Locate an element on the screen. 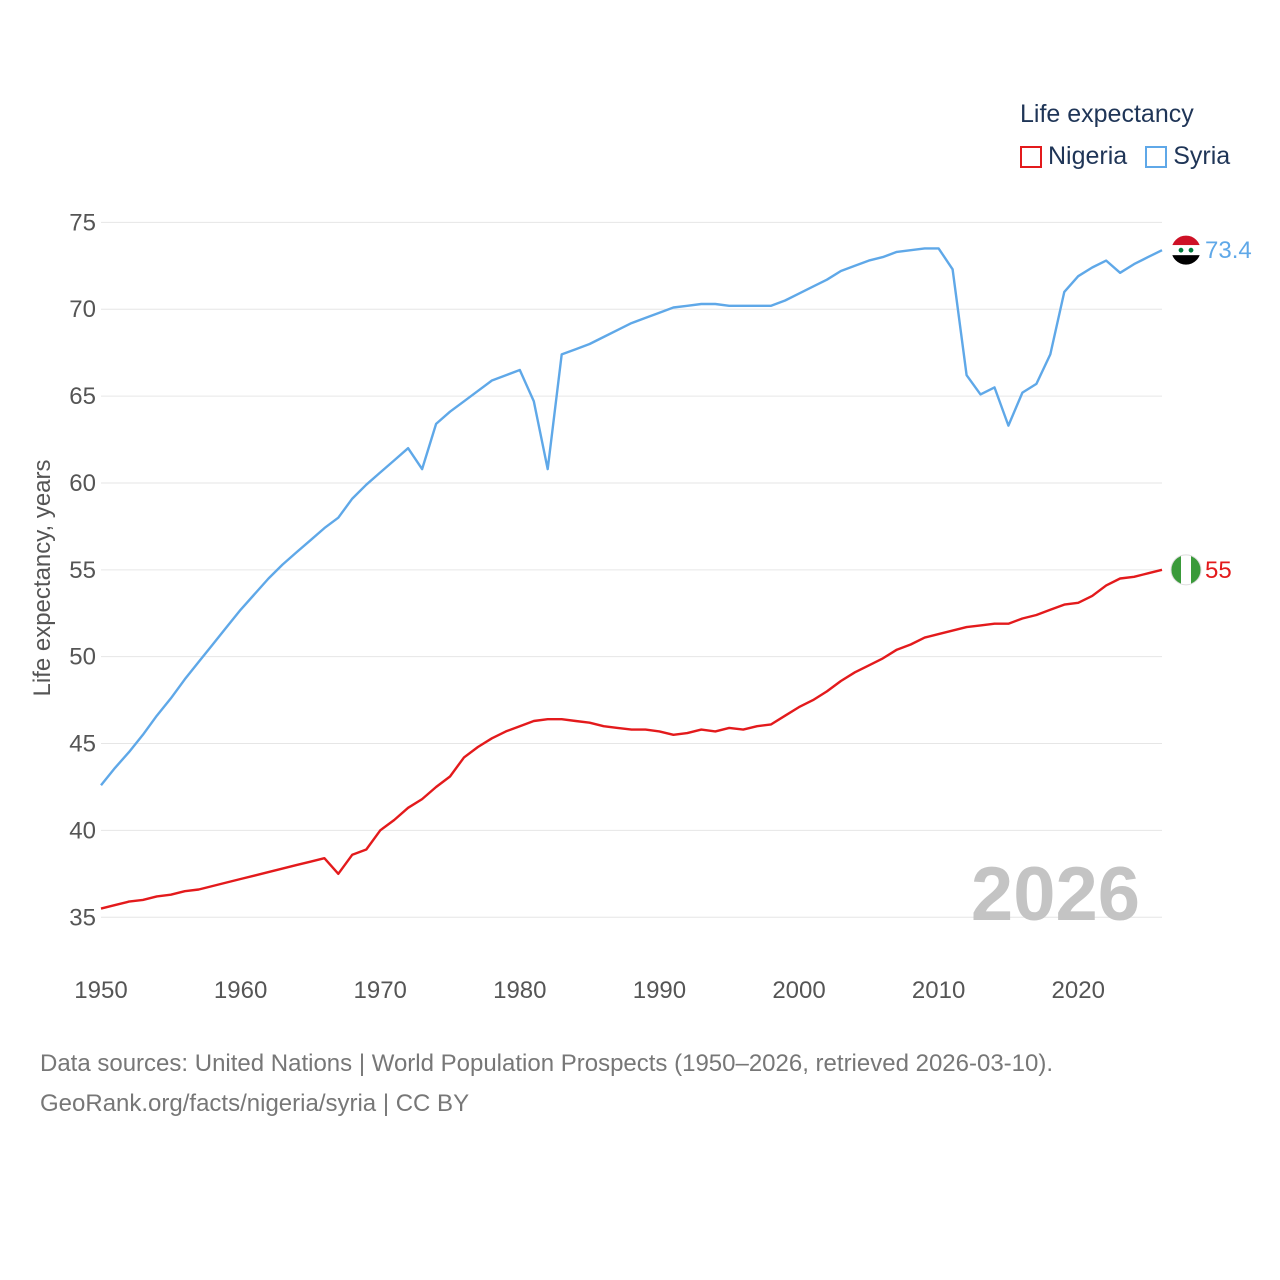  x-axis-ticks: 1950 1960 1970 1980 1990 2000 2010 2020 is located at coordinates (589, 990).